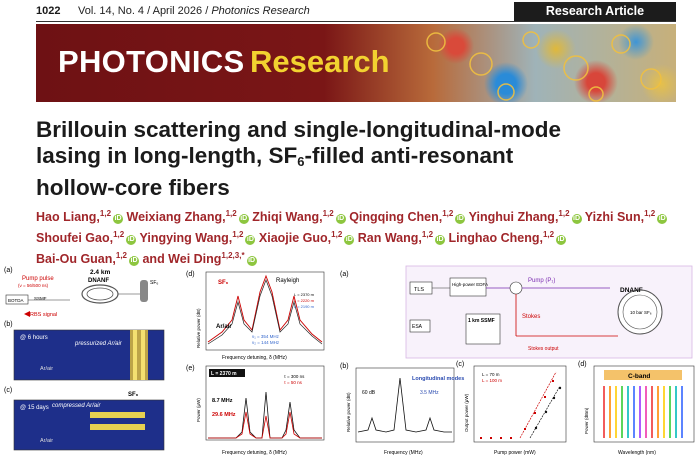  Describe the element at coordinates (43, 315) in the screenshot. I see `rbs-signal-label: RBS signal` at that location.